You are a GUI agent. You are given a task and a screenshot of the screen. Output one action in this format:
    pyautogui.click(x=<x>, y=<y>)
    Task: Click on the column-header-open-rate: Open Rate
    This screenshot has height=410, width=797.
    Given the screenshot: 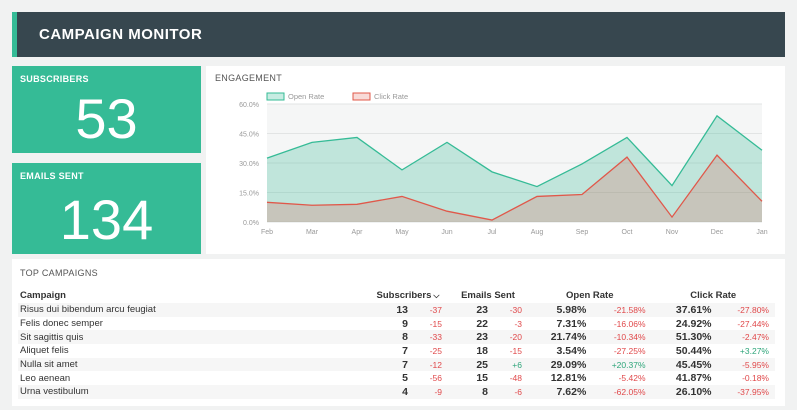 What is the action you would take?
    pyautogui.click(x=590, y=295)
    